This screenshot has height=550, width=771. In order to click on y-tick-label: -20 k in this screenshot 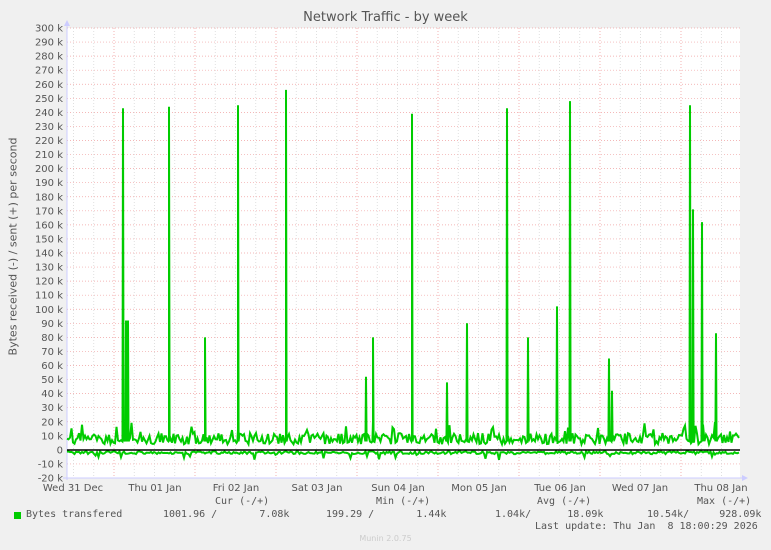, I will do `click(51, 479)`.